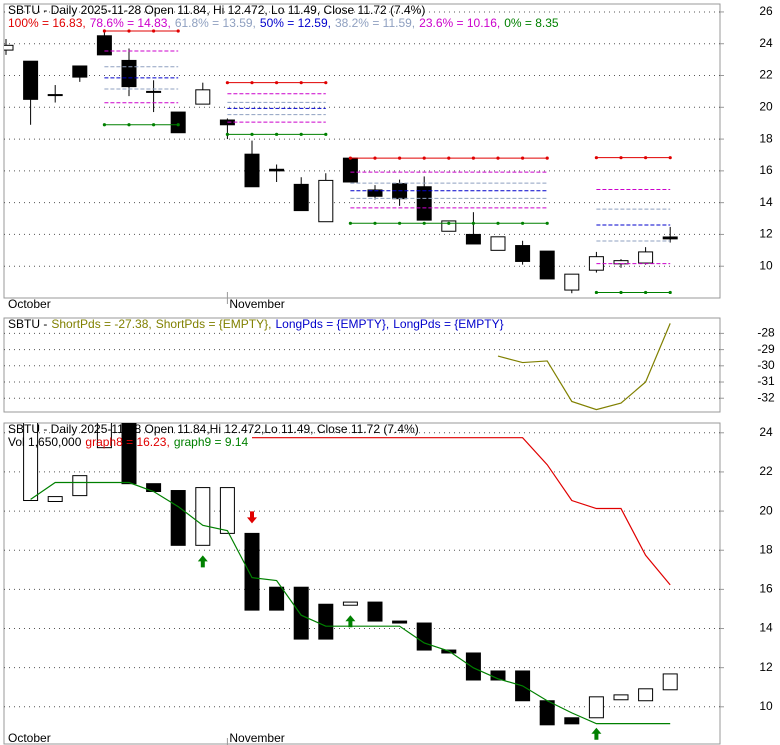 The height and width of the screenshot is (745, 780). Describe the element at coordinates (130, 23) in the screenshot. I see `title-item: 78.6% = 14.83,` at that location.